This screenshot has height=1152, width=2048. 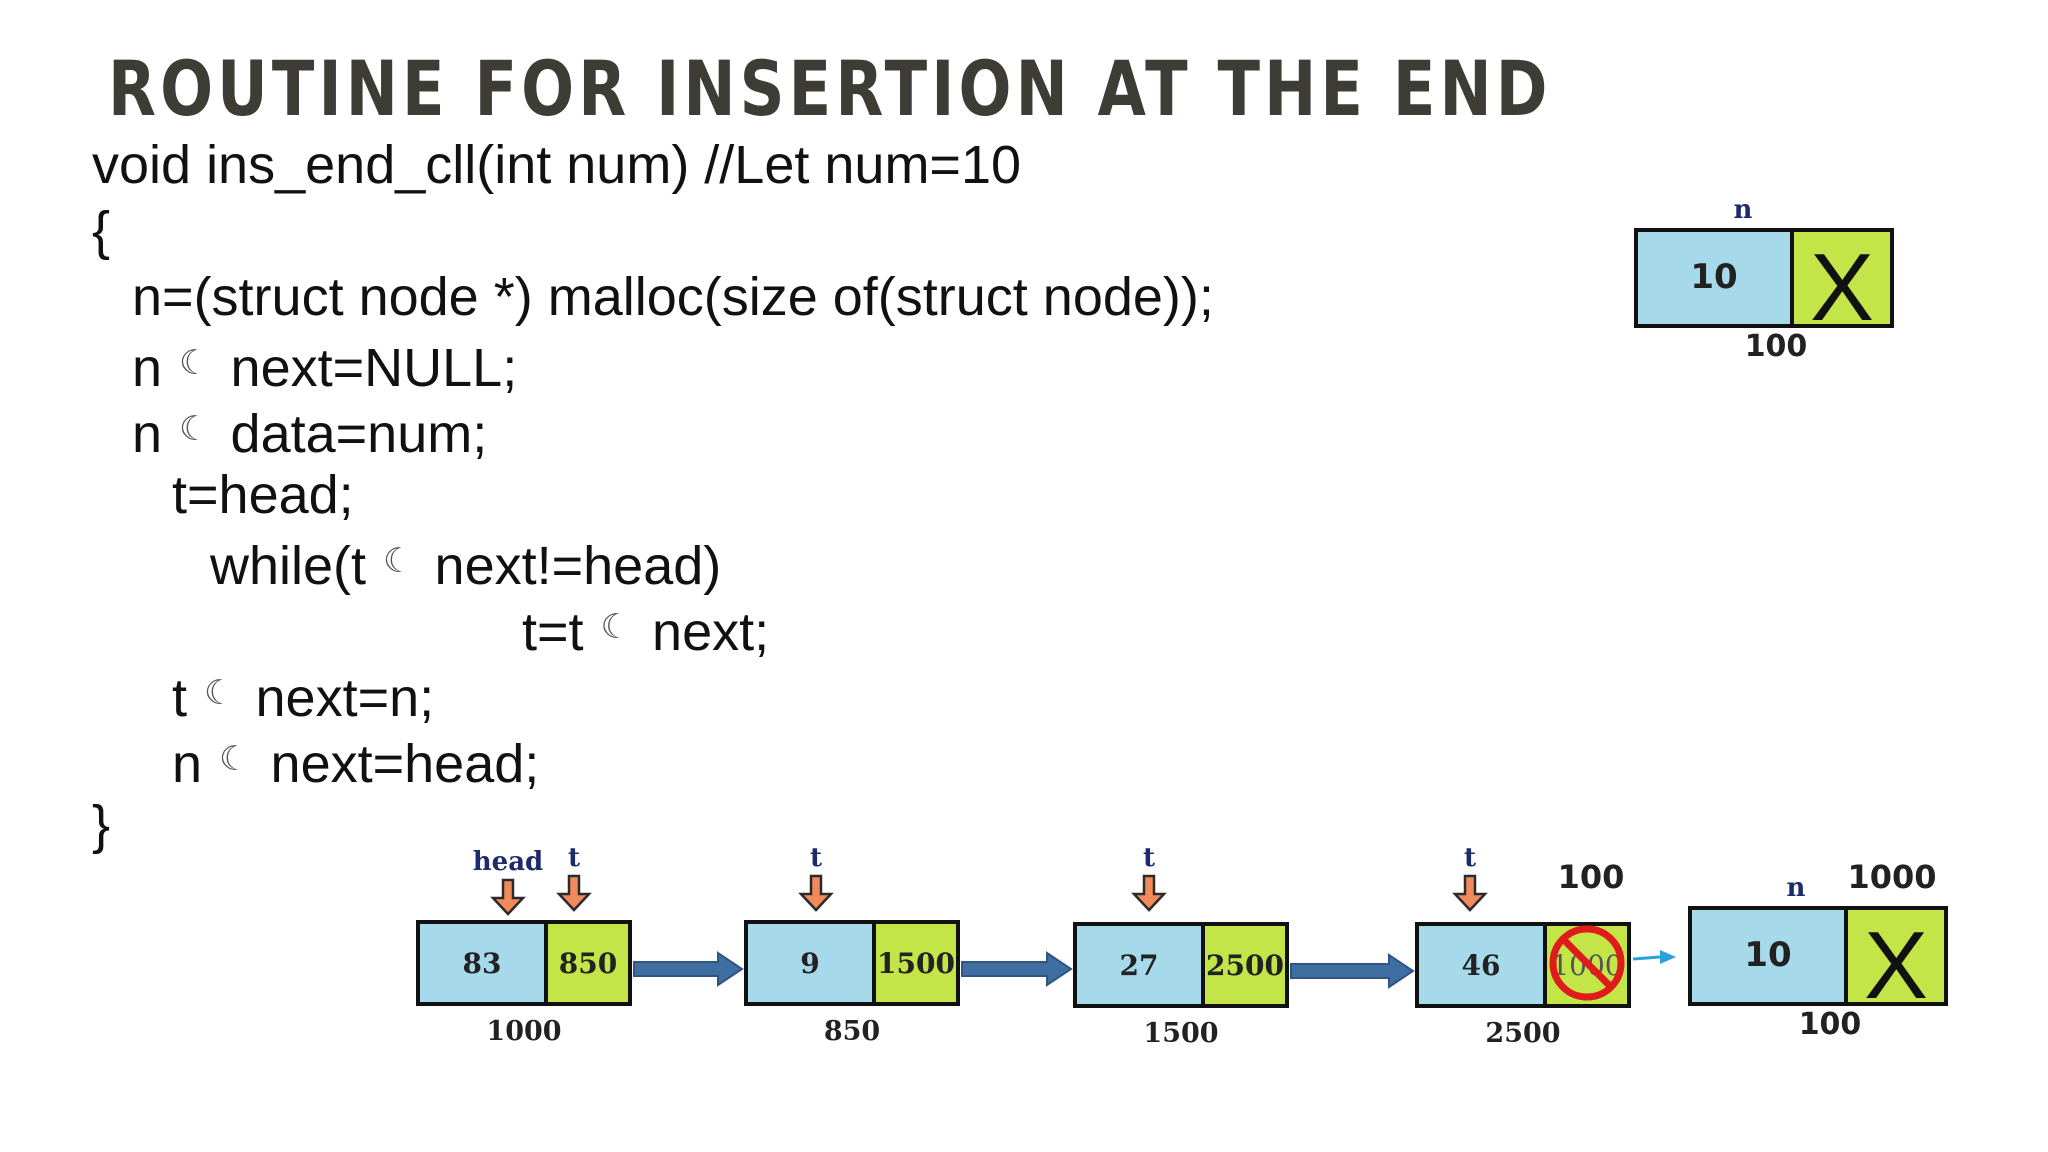 What do you see at coordinates (508, 862) in the screenshot?
I see `pointer-label: head` at bounding box center [508, 862].